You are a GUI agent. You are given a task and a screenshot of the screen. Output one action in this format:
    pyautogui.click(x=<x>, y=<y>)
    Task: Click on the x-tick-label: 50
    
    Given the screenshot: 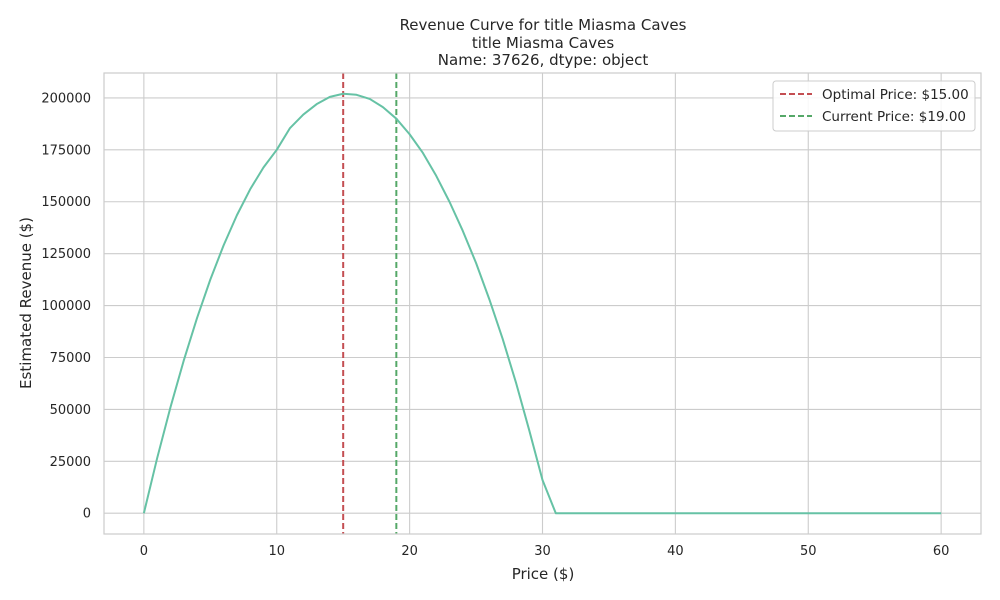 What is the action you would take?
    pyautogui.click(x=808, y=551)
    